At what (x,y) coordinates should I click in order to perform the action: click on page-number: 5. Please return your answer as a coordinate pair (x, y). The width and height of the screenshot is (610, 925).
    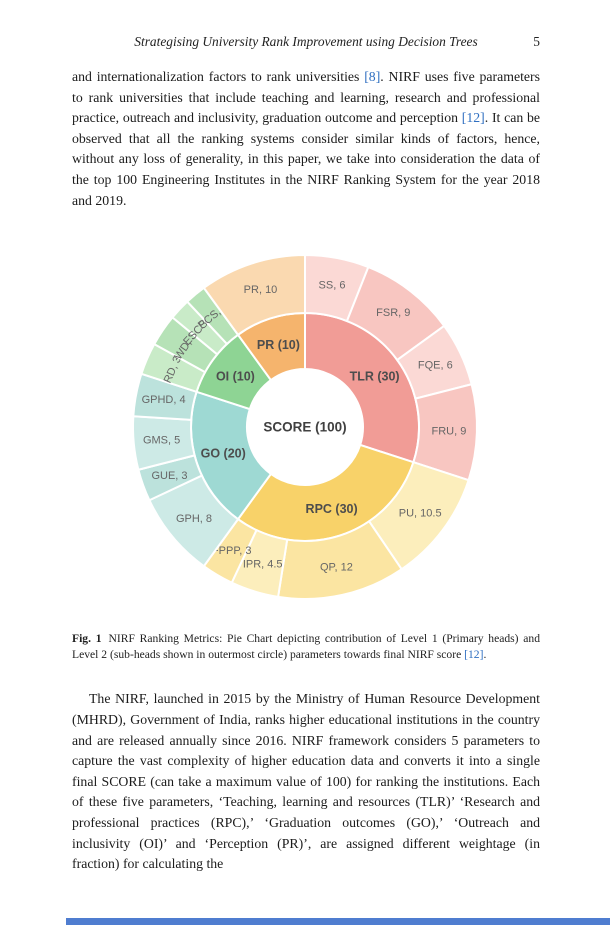
    Looking at the image, I should click on (536, 41).